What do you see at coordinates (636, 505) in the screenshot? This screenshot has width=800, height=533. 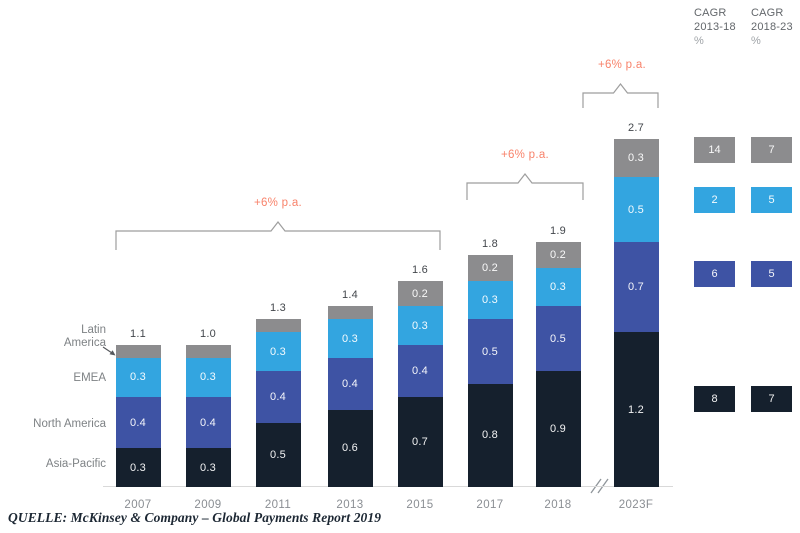 I see `x-axis-tick-label: 2023F` at bounding box center [636, 505].